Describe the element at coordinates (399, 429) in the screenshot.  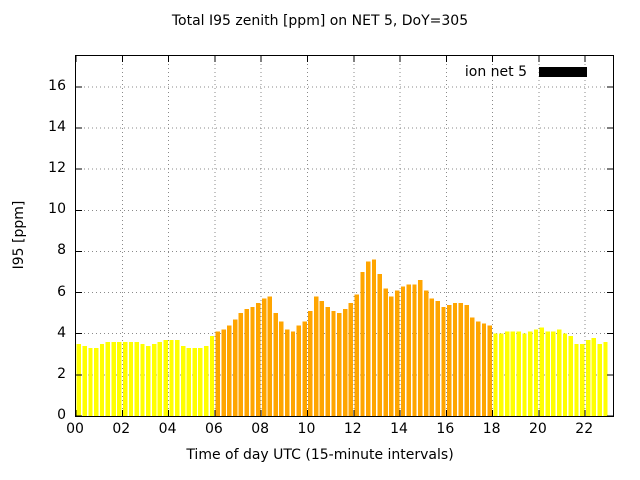
I see `x-tick-label: 14` at that location.